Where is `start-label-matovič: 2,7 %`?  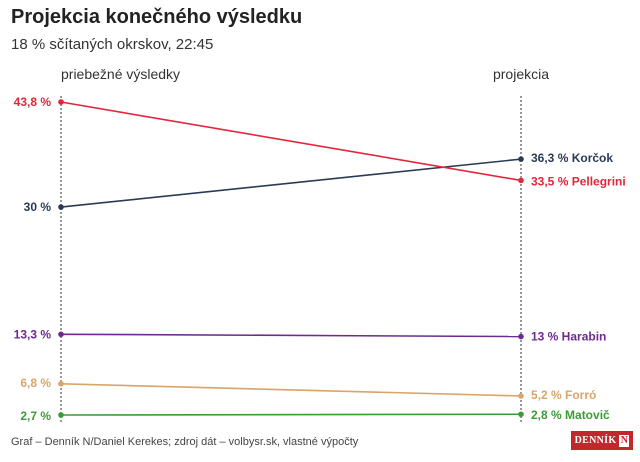 start-label-matovič: 2,7 % is located at coordinates (35, 416).